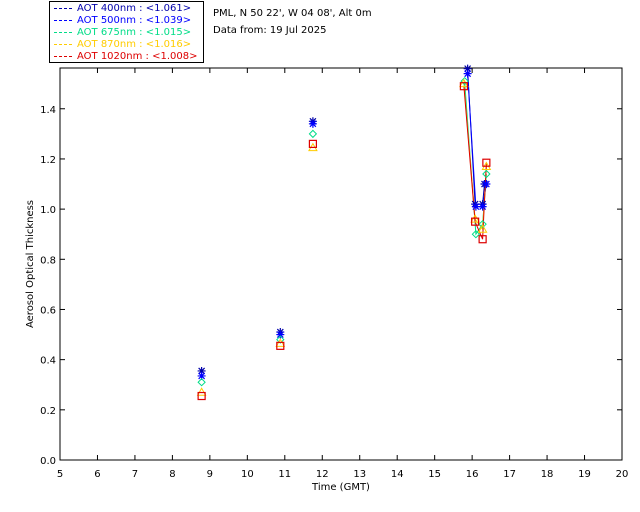 Image resolution: width=640 pixels, height=512 pixels. I want to click on x-tick-label: 14, so click(397, 474).